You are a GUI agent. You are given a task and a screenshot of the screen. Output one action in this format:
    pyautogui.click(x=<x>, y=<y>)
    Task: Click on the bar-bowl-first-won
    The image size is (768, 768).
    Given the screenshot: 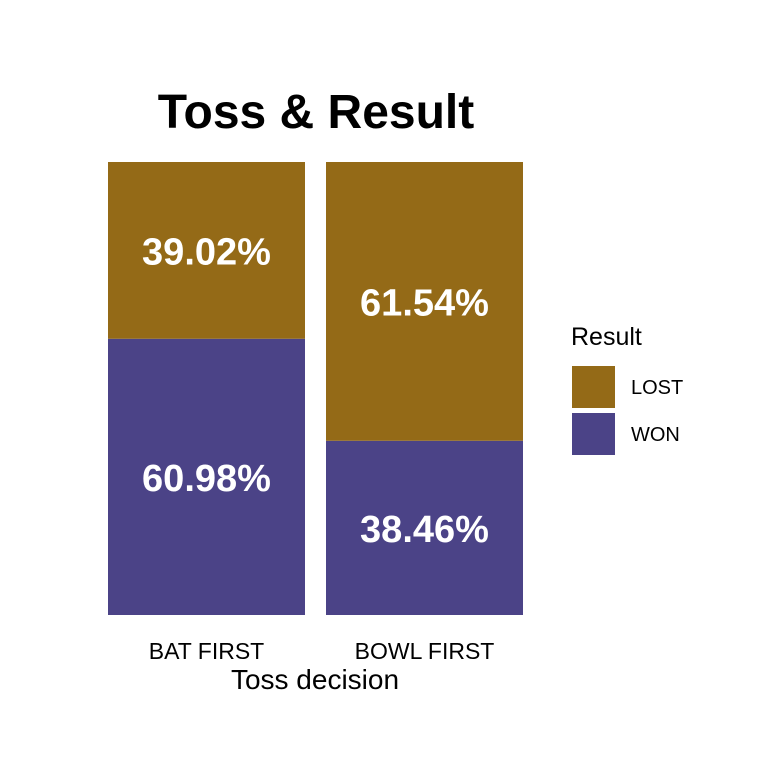 What is the action you would take?
    pyautogui.click(x=424, y=527)
    